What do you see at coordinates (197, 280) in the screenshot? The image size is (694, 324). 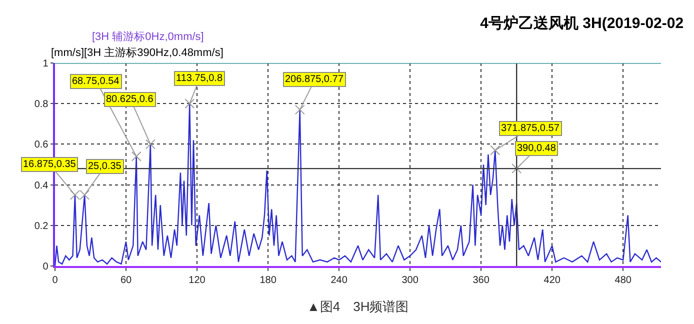 I see `x-tick-label: 120` at bounding box center [197, 280].